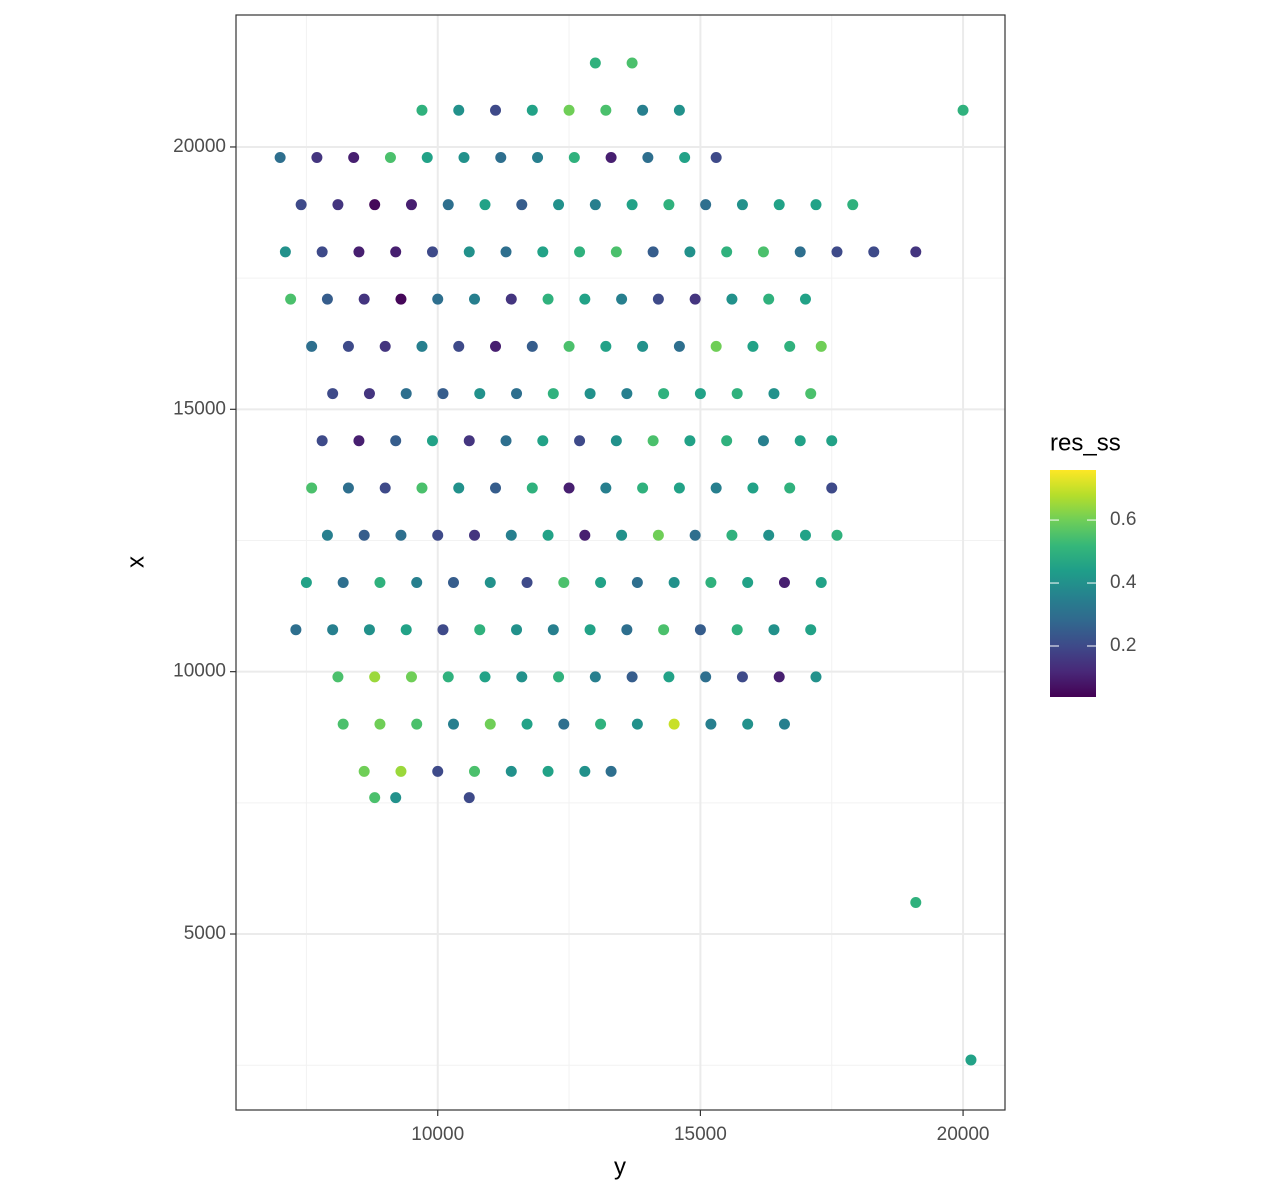 Image resolution: width=1280 pixels, height=1196 pixels. Describe the element at coordinates (205, 933) in the screenshot. I see `y-tick-label: 5000` at that location.